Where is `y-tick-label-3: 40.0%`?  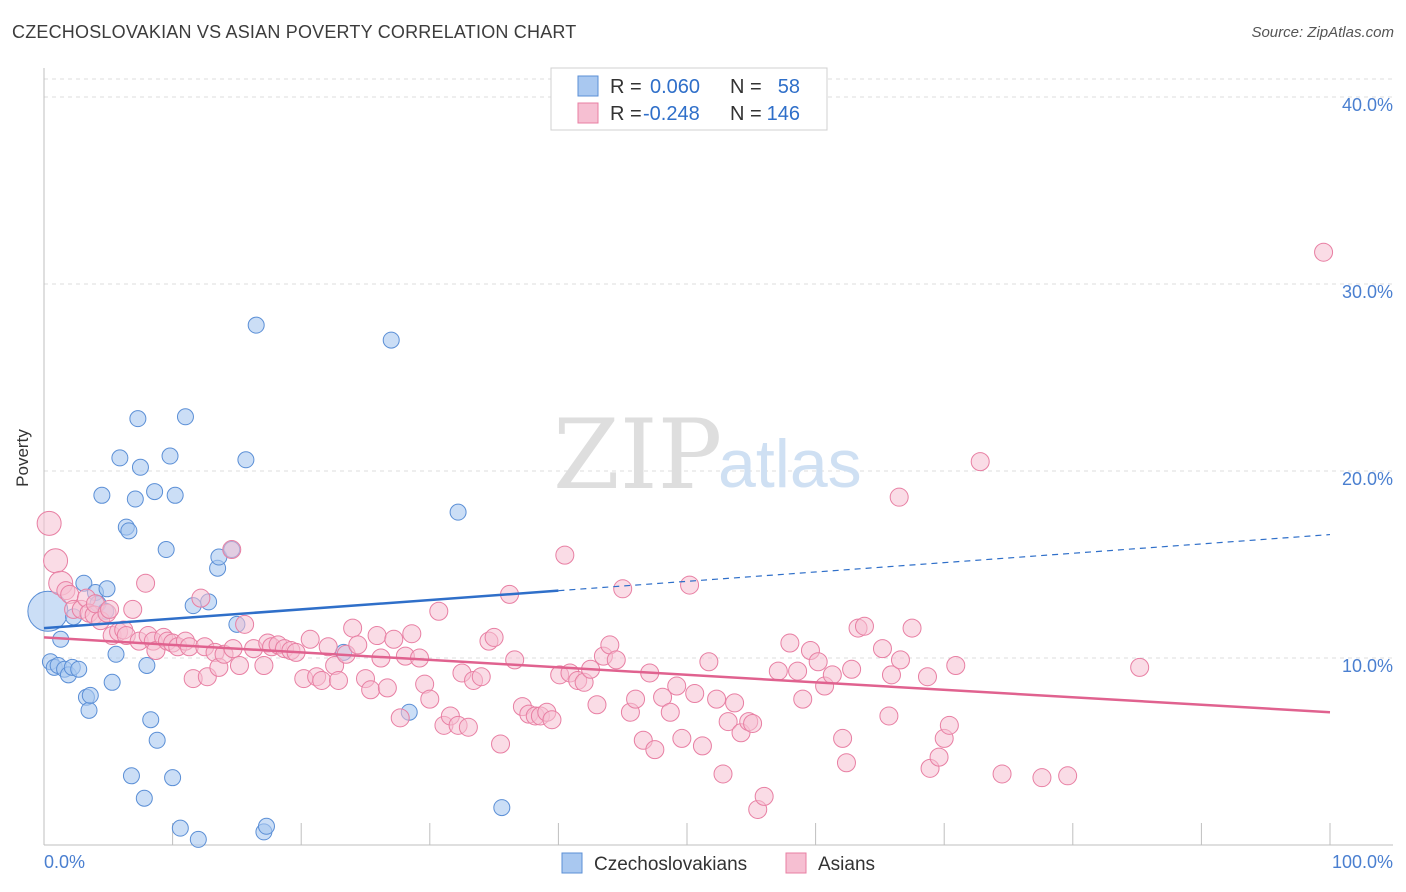
y-tick-label-3: 40.0% is located at coordinates (1367, 105).